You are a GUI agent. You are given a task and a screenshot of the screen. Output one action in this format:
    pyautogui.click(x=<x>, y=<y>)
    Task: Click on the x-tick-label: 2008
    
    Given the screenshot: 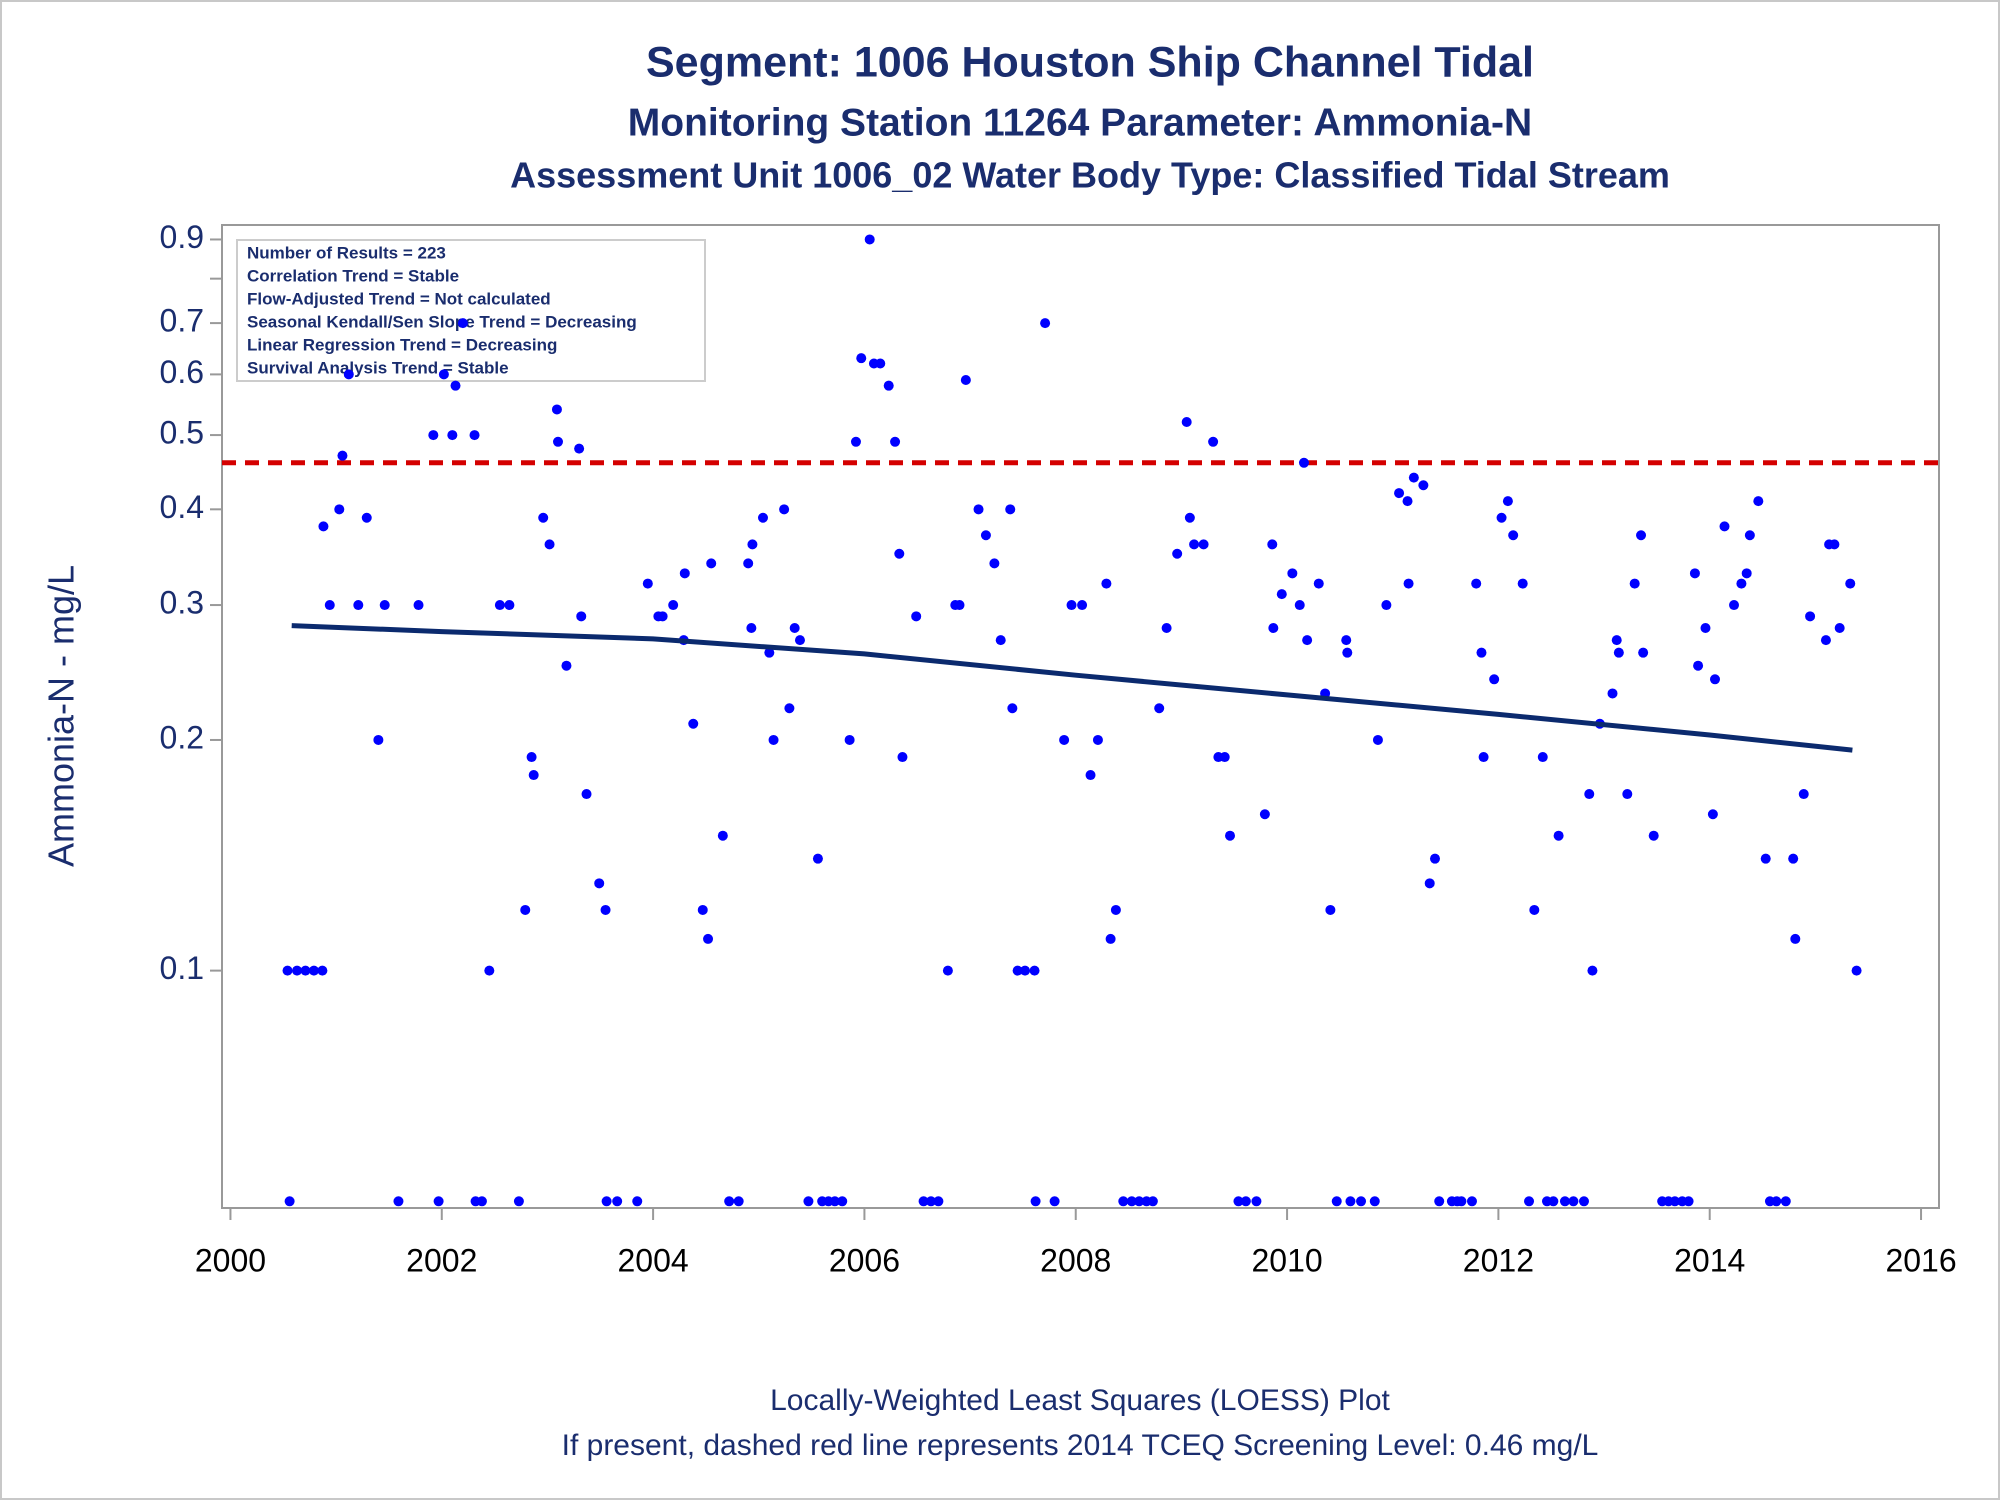 What is the action you would take?
    pyautogui.click(x=1075, y=1260)
    